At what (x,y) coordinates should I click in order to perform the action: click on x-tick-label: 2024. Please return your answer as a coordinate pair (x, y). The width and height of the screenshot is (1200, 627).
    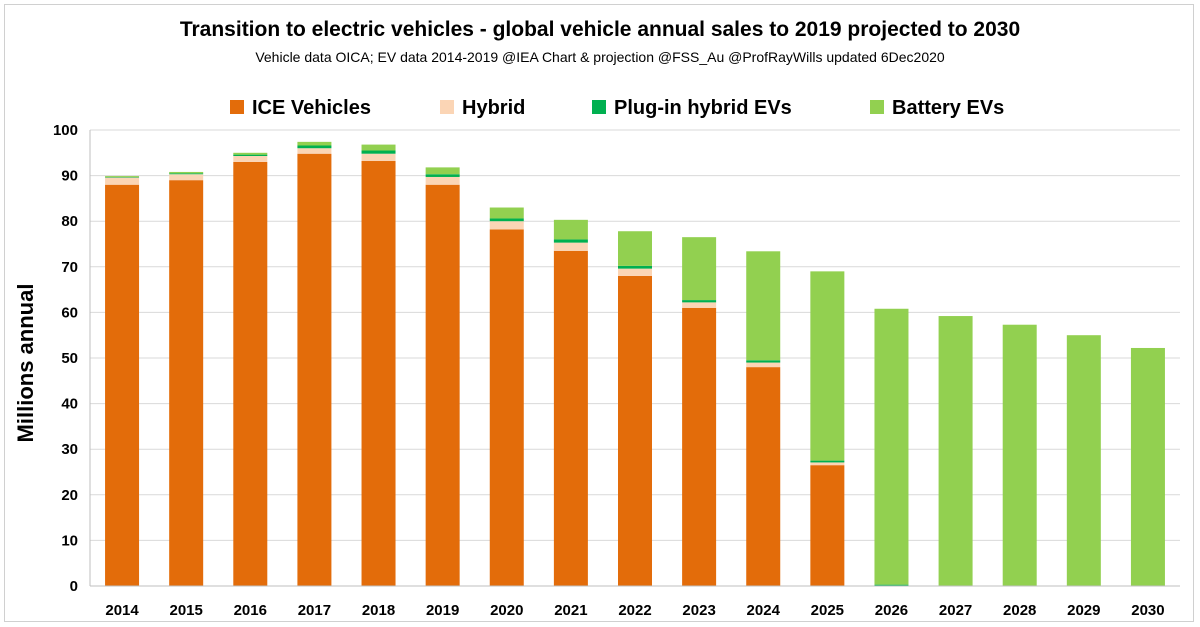
    Looking at the image, I should click on (764, 610).